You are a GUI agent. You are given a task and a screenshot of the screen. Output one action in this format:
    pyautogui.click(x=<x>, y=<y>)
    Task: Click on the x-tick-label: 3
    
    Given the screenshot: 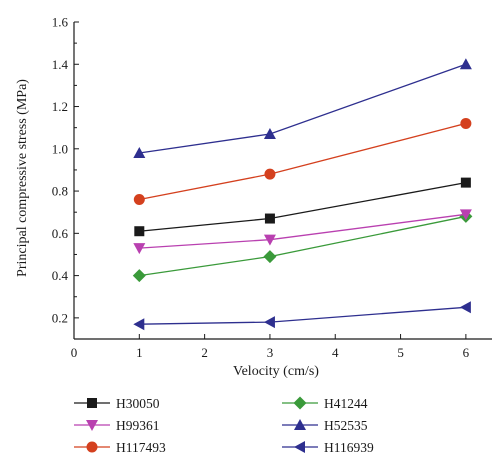 What is the action you would take?
    pyautogui.click(x=270, y=352)
    